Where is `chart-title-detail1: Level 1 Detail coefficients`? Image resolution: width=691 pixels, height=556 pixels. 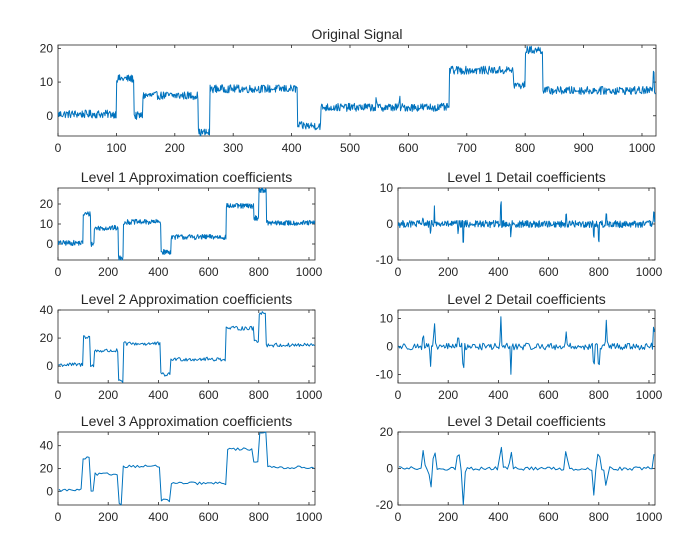
chart-title-detail1: Level 1 Detail coefficients is located at coordinates (526, 177).